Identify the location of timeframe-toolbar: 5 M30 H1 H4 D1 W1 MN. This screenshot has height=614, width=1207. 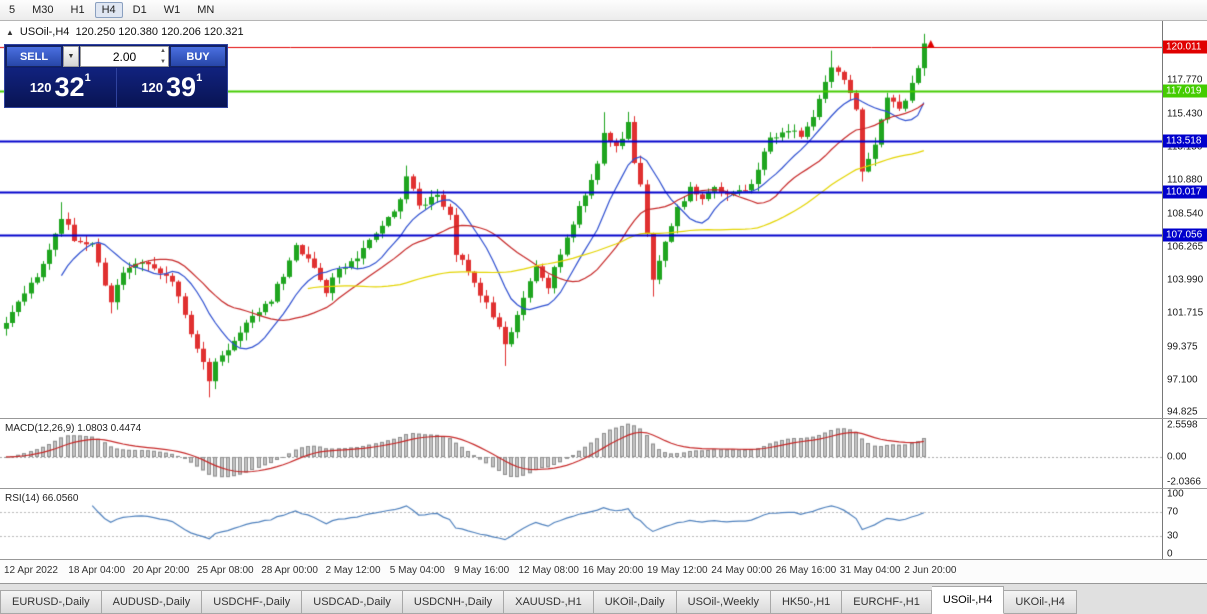
(603, 10).